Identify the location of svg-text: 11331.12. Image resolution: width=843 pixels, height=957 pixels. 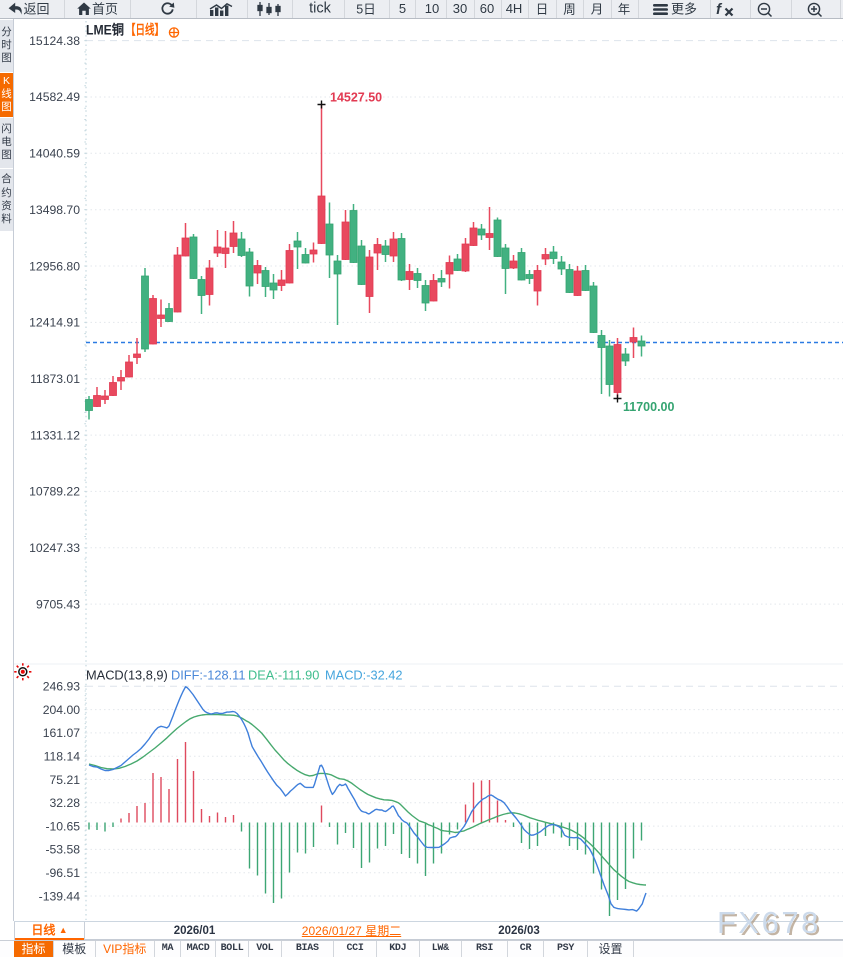
(55, 435).